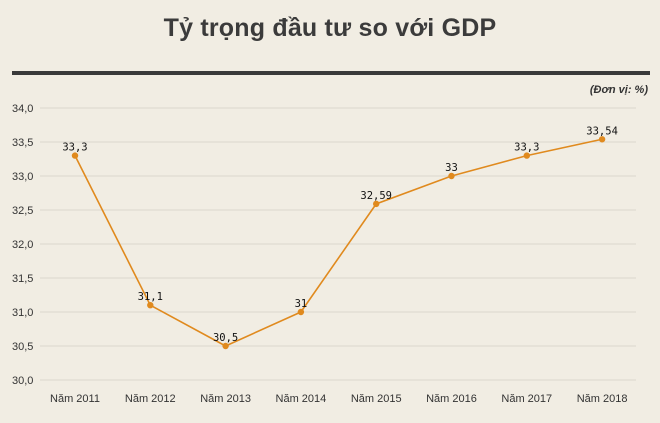  What do you see at coordinates (225, 399) in the screenshot?
I see `x-tick-label: Năm 2013` at bounding box center [225, 399].